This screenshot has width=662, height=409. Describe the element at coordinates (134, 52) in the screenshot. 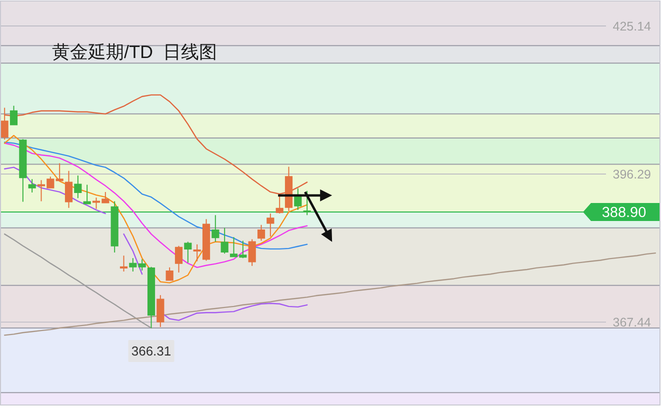

I see `text: 黄金延期/TD 日线图` at that location.